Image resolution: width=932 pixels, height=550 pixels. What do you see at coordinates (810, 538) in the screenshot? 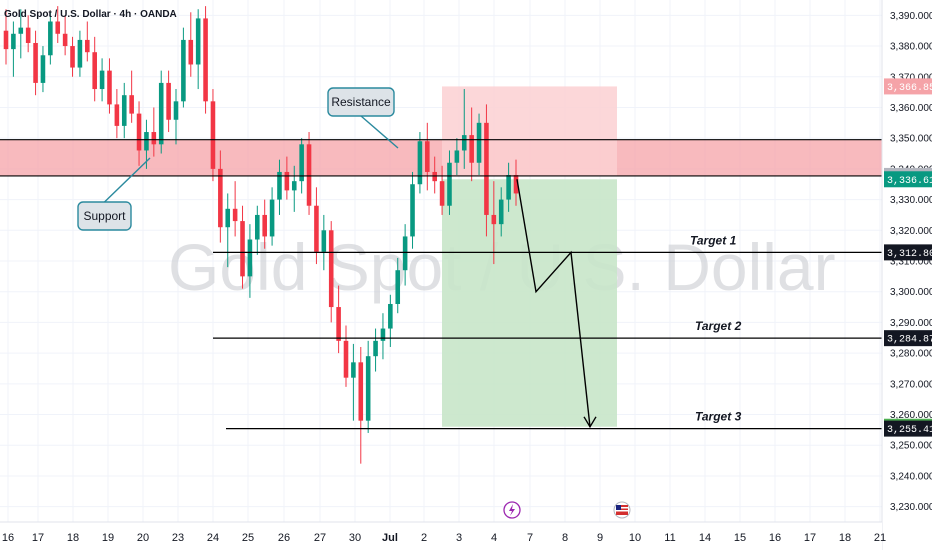
I see `time-tick-label: 17` at bounding box center [810, 538].